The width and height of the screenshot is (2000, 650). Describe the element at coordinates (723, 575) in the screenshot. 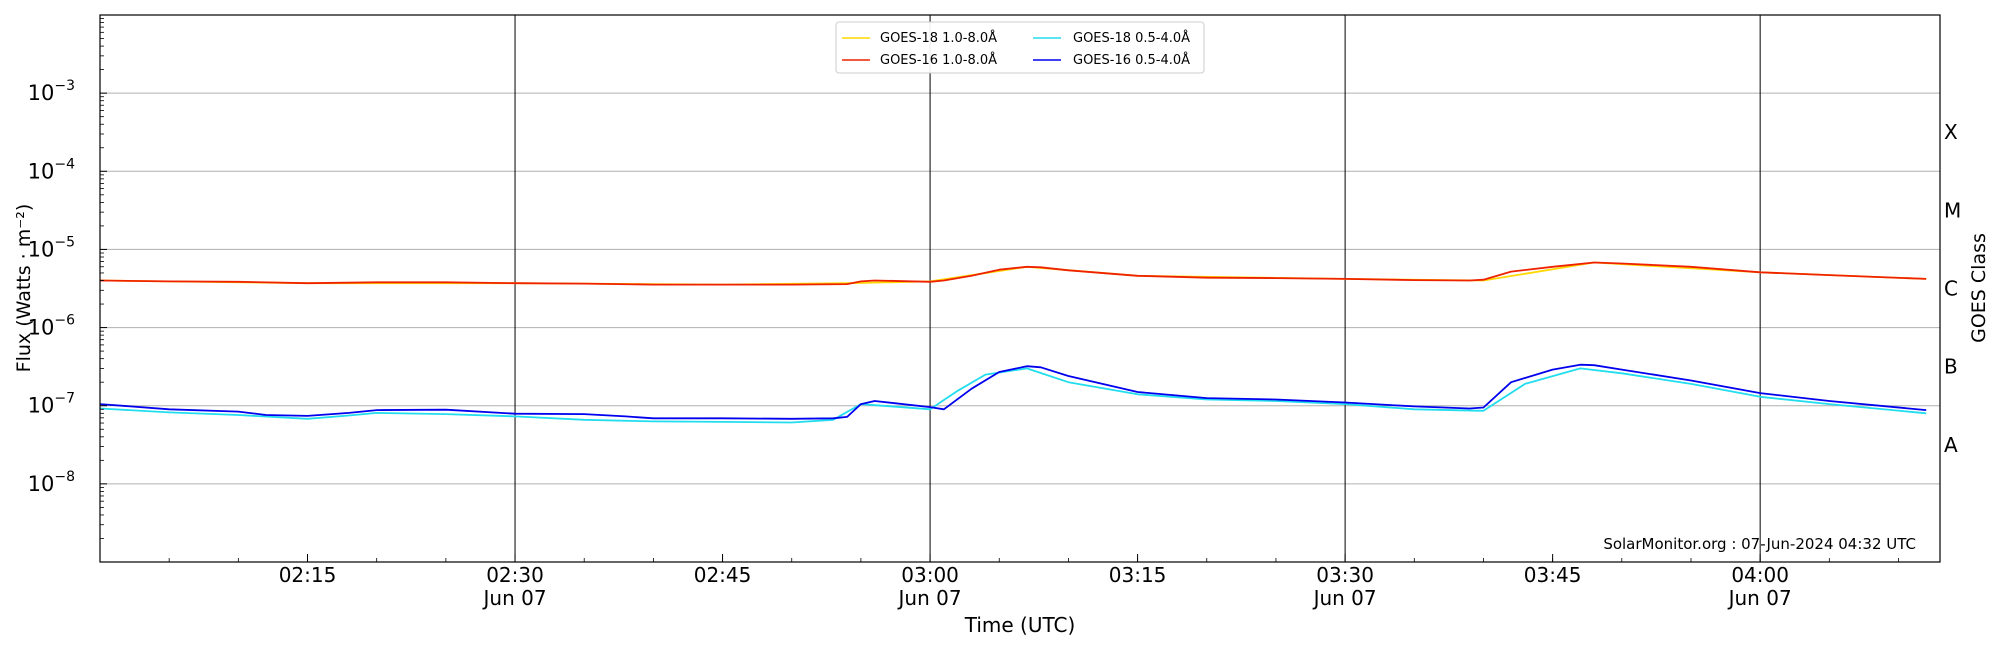

I see `x-tick-label: 02:45` at that location.